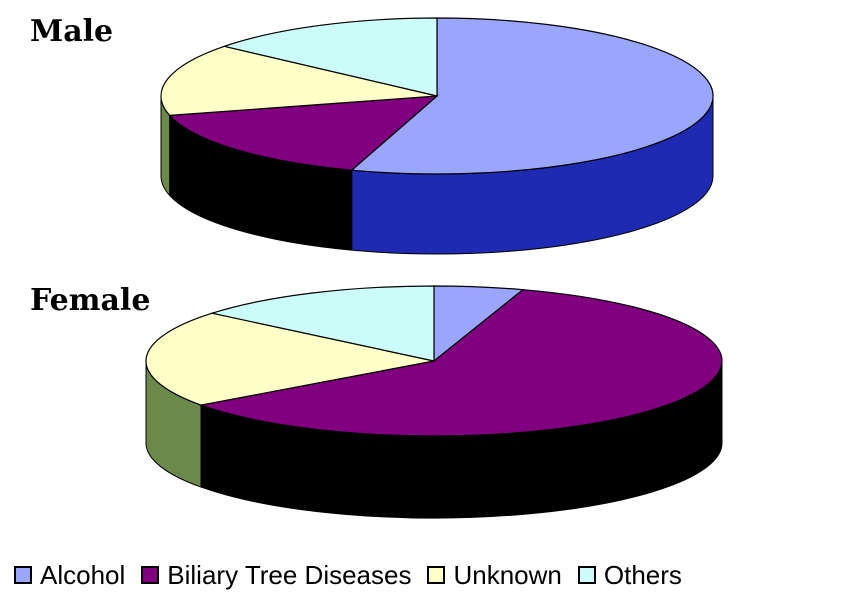 Image resolution: width=849 pixels, height=595 pixels. I want to click on legend-item-biliary: Biliary Tree Diseases, so click(276, 575).